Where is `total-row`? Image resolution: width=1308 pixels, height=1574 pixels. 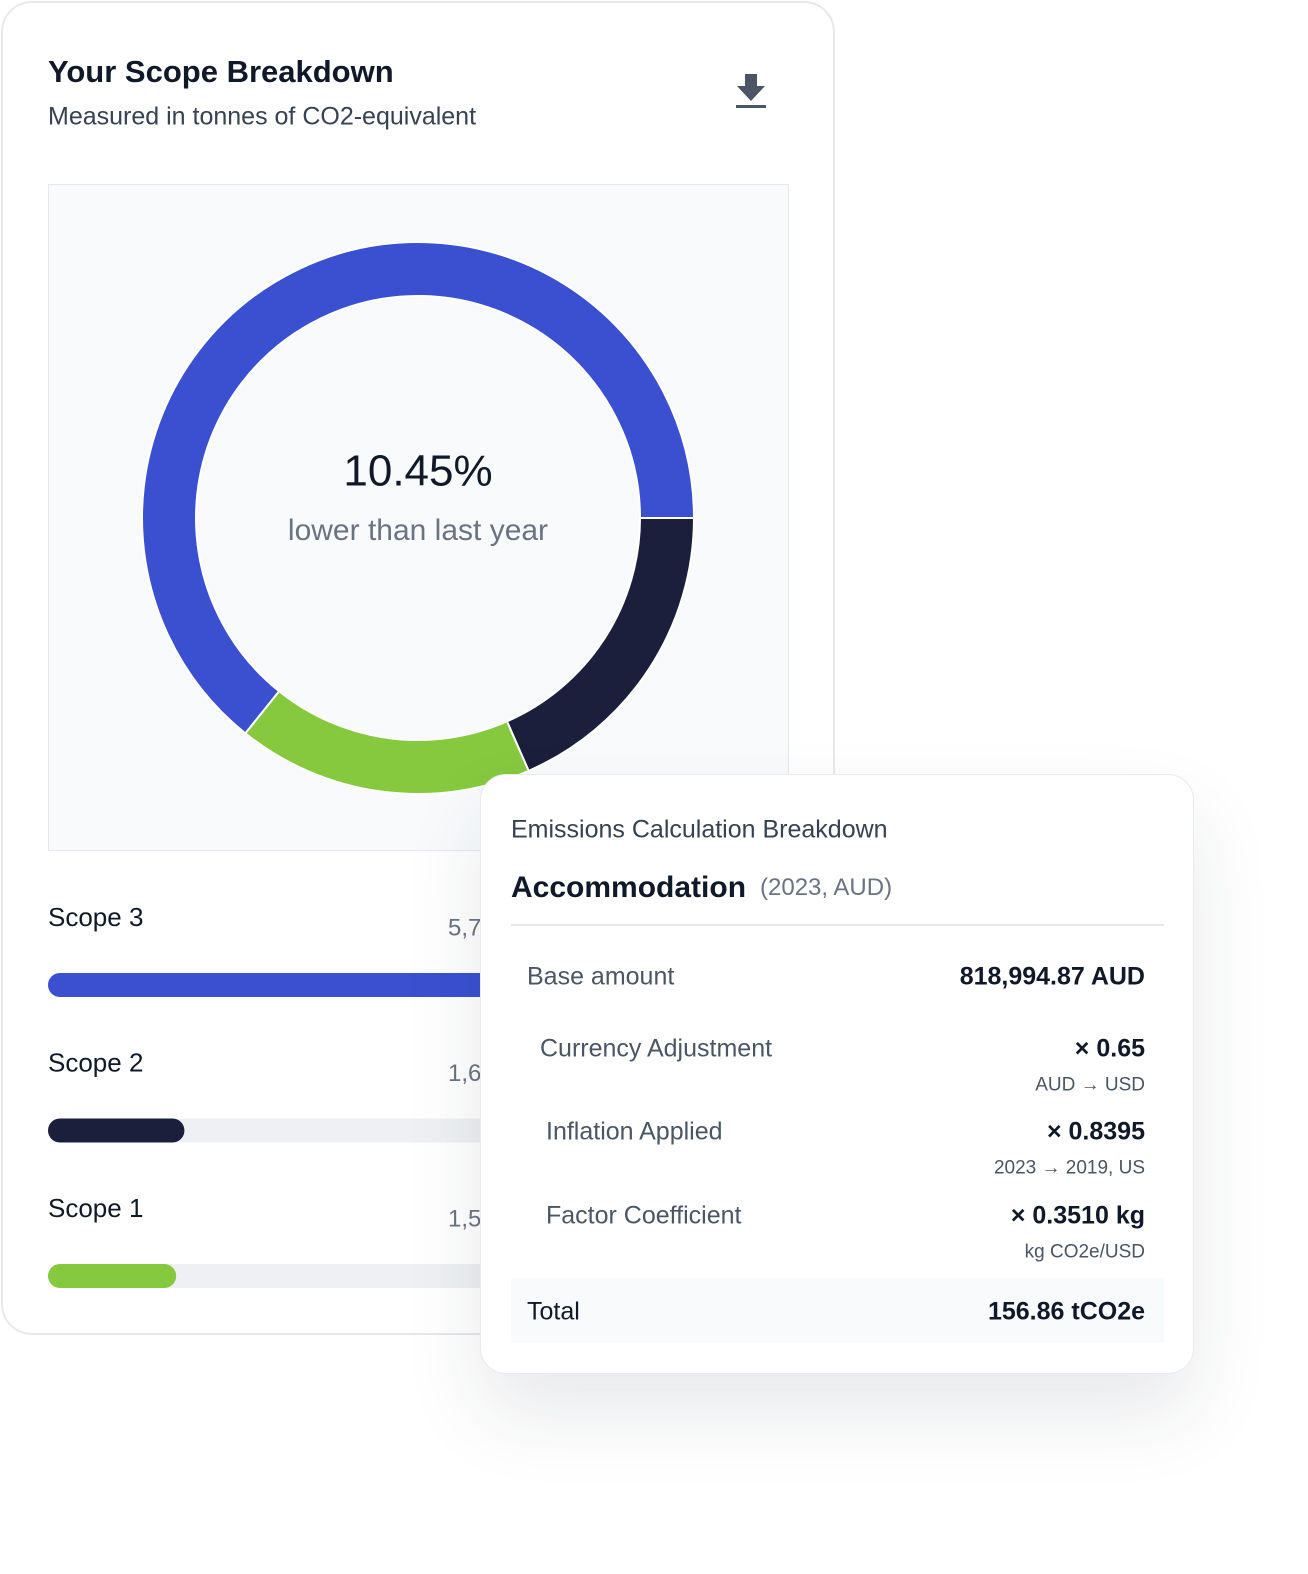 total-row is located at coordinates (837, 1310).